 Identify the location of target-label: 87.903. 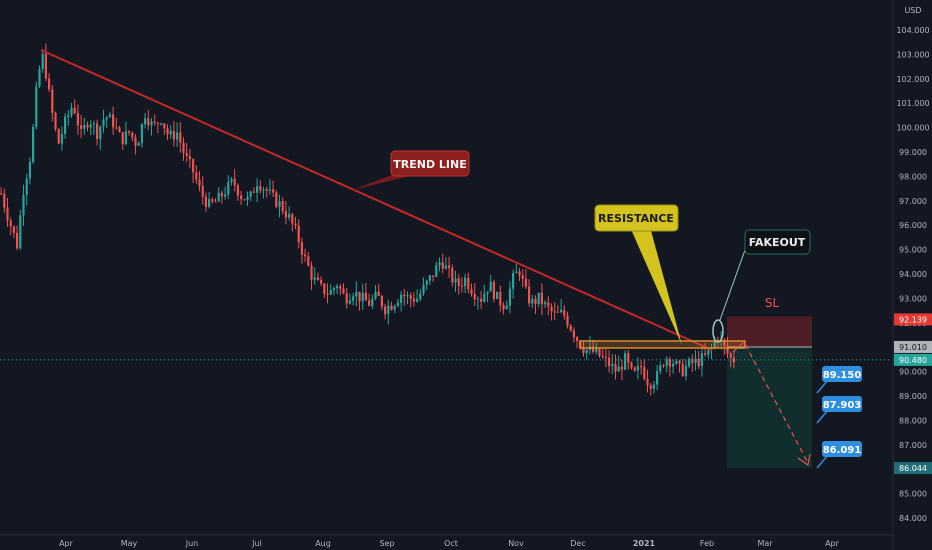
(842, 405).